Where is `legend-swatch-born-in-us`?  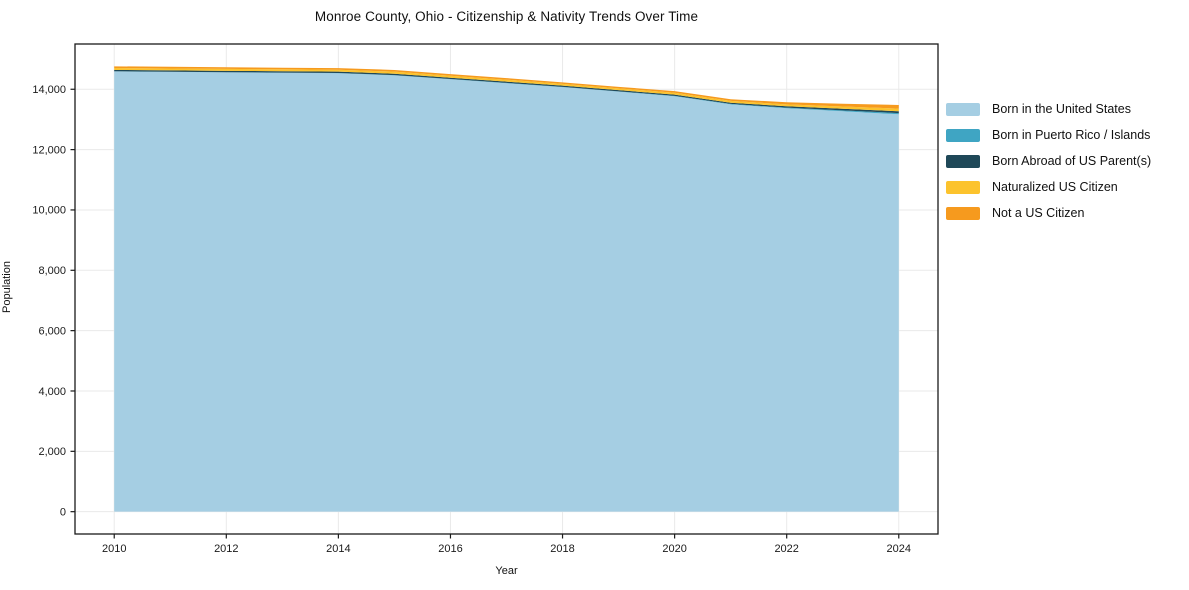 legend-swatch-born-in-us is located at coordinates (963, 109).